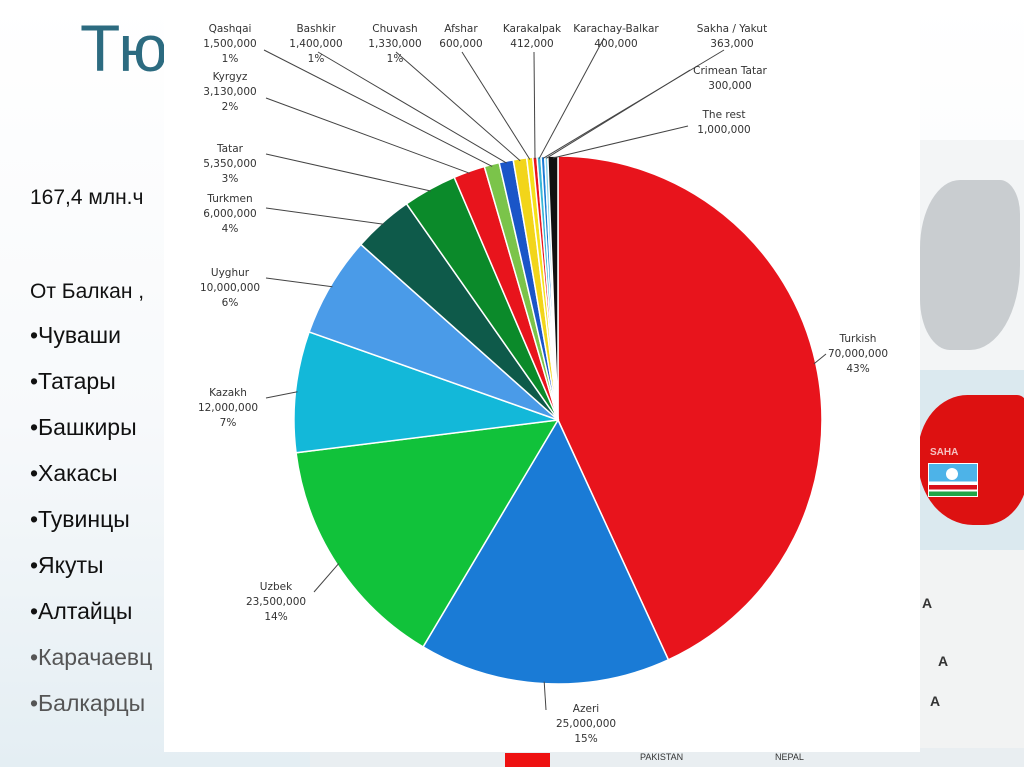  Describe the element at coordinates (394, 44) in the screenshot. I see `slice-label: Chuvash 1,330,000 1%` at that location.